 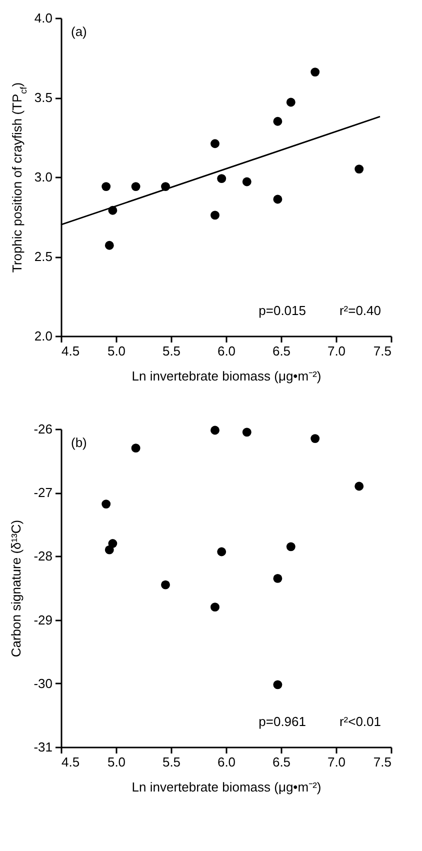 What do you see at coordinates (43, 556) in the screenshot?
I see `y-tick-label: -28` at bounding box center [43, 556].